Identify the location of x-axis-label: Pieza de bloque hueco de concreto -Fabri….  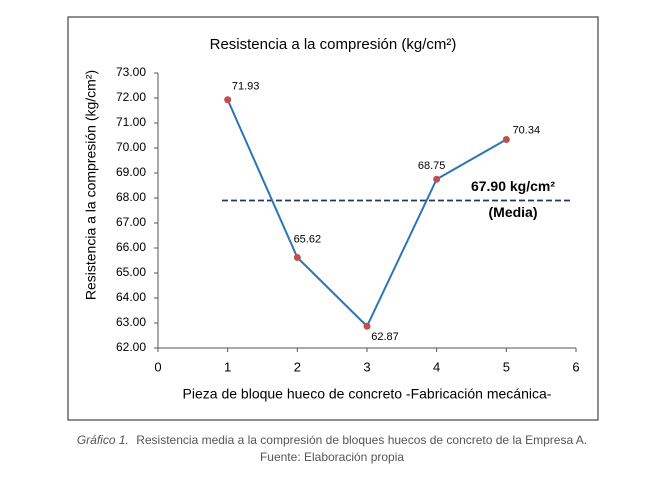
(367, 394).